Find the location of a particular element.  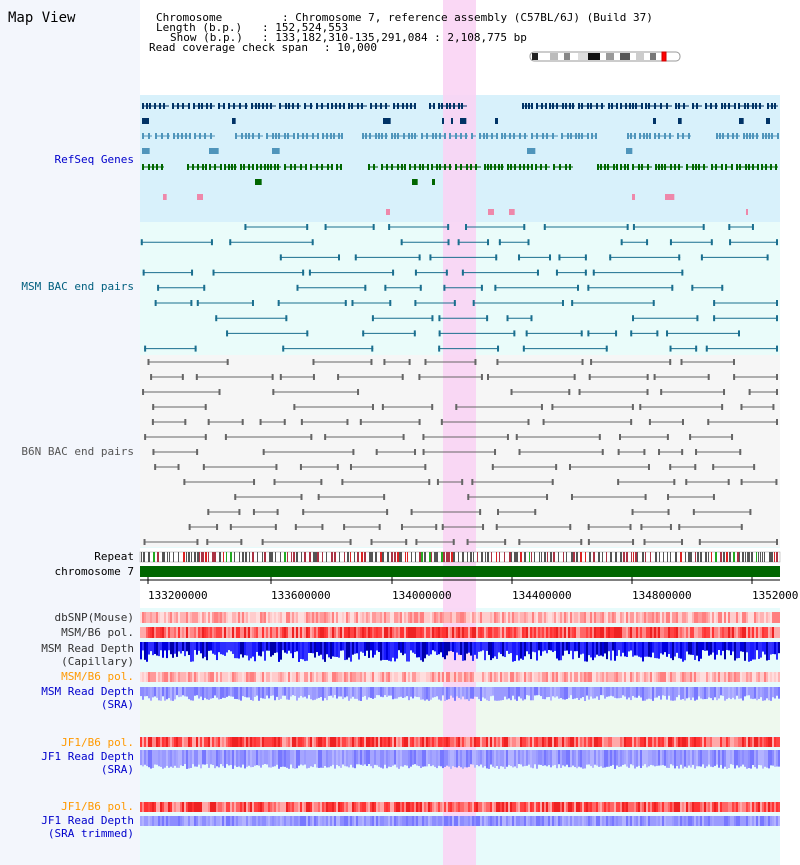

refseq-gene-track is located at coordinates (460, 159).